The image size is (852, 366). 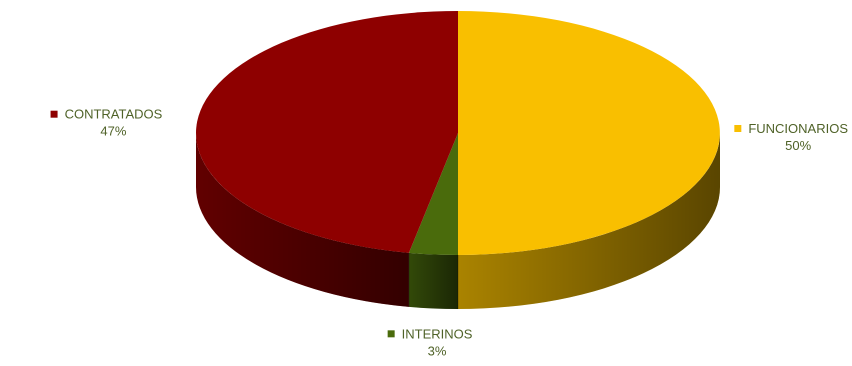 I want to click on pie-slice-interinos, so click(x=433, y=194).